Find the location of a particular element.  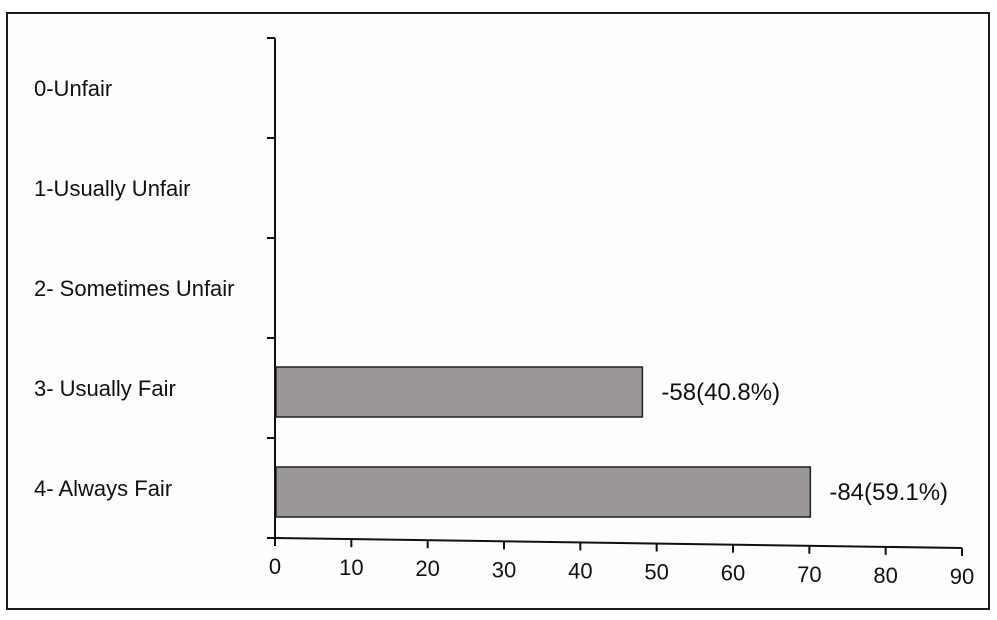

bars-layer is located at coordinates (543, 442).